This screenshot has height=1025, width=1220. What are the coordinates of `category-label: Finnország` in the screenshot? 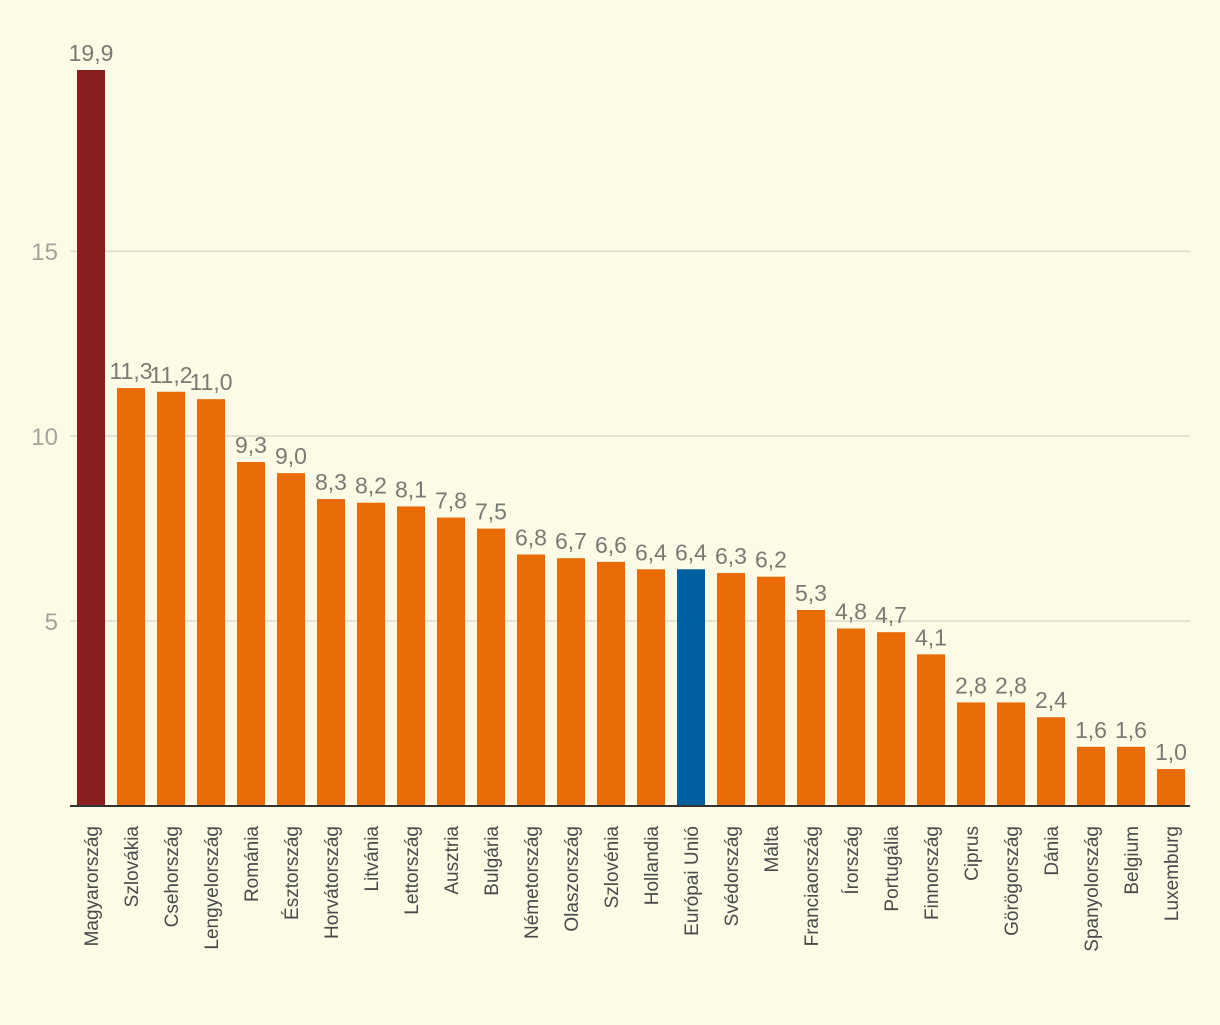 It's located at (932, 873).